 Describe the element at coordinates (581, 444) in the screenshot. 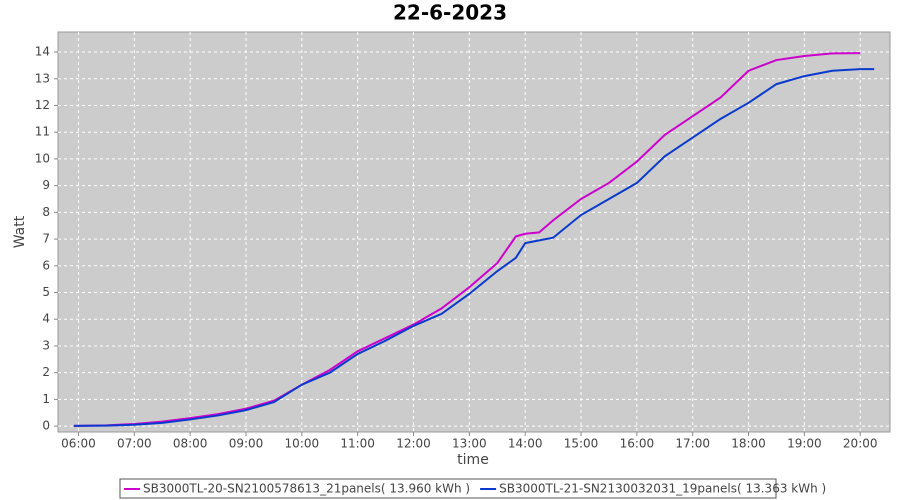

I see `x-tick-label: 15:00` at that location.